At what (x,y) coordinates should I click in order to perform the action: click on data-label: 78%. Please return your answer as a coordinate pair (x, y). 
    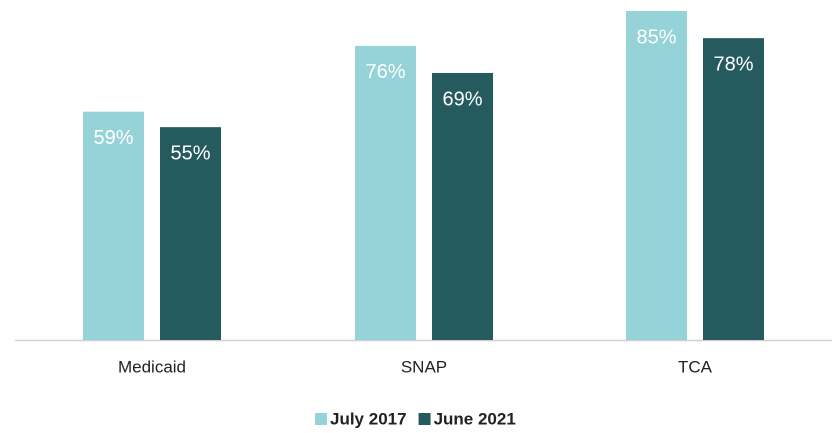
    Looking at the image, I should click on (733, 64).